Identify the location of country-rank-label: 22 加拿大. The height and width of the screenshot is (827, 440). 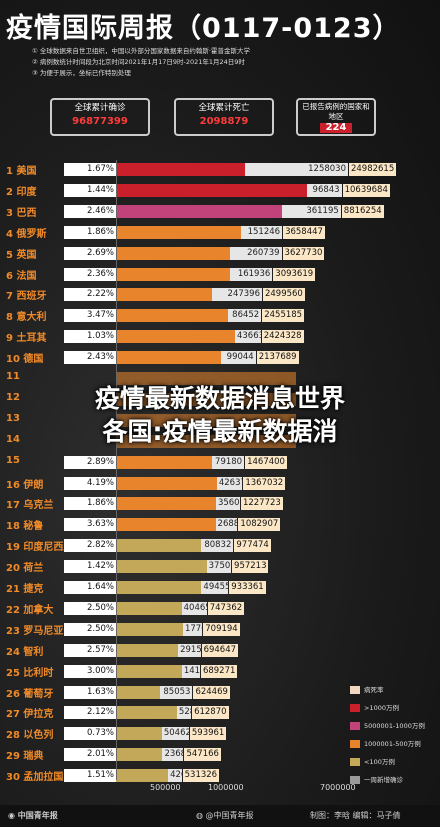
(30, 610).